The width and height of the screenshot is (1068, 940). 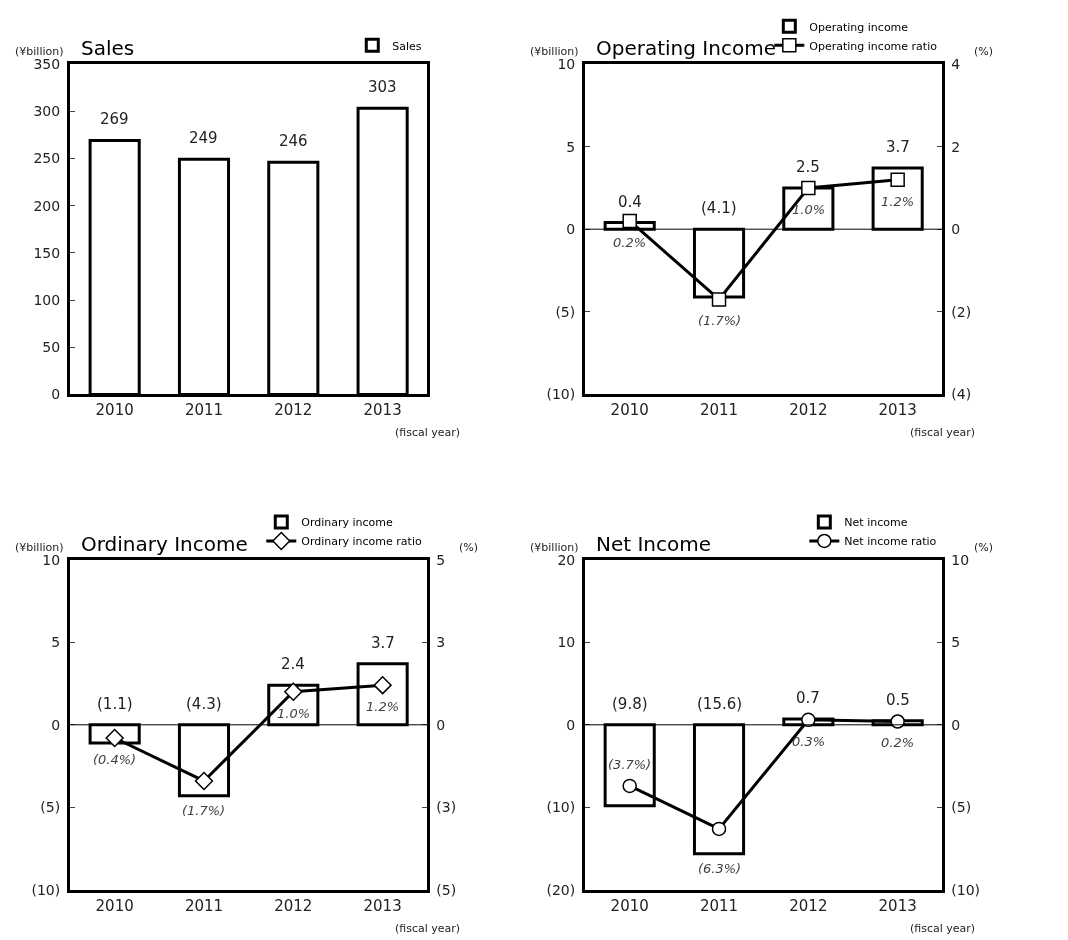 What do you see at coordinates (47, 158) in the screenshot?
I see `y-tick-label: 250` at bounding box center [47, 158].